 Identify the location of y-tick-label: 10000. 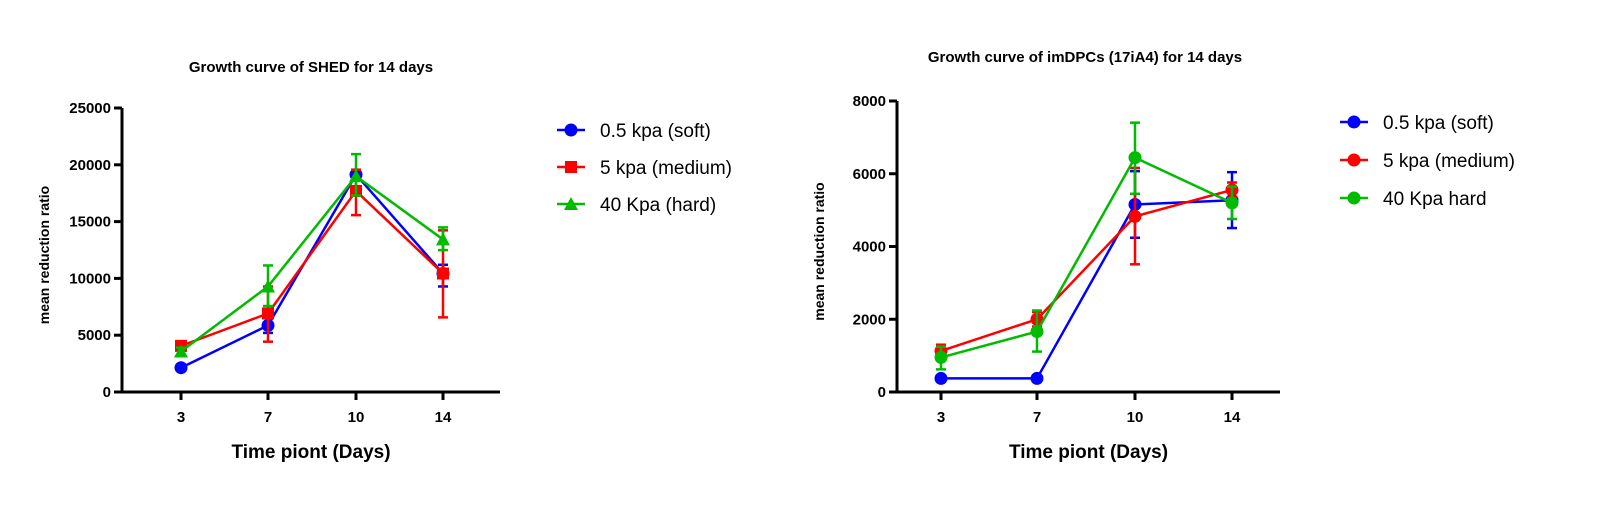
(90, 278).